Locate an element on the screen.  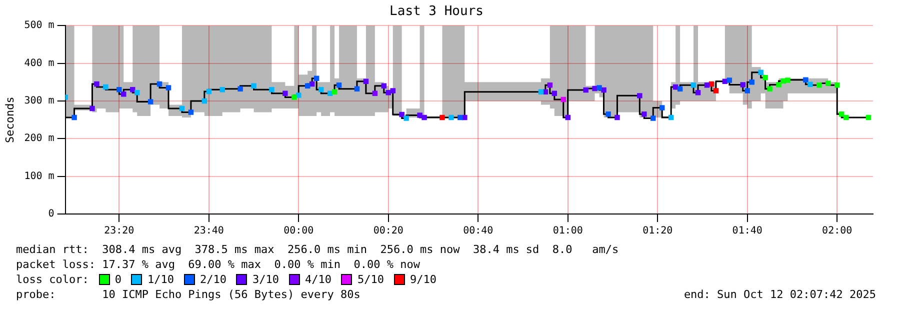
x-tick-label: 01:40 is located at coordinates (747, 231).